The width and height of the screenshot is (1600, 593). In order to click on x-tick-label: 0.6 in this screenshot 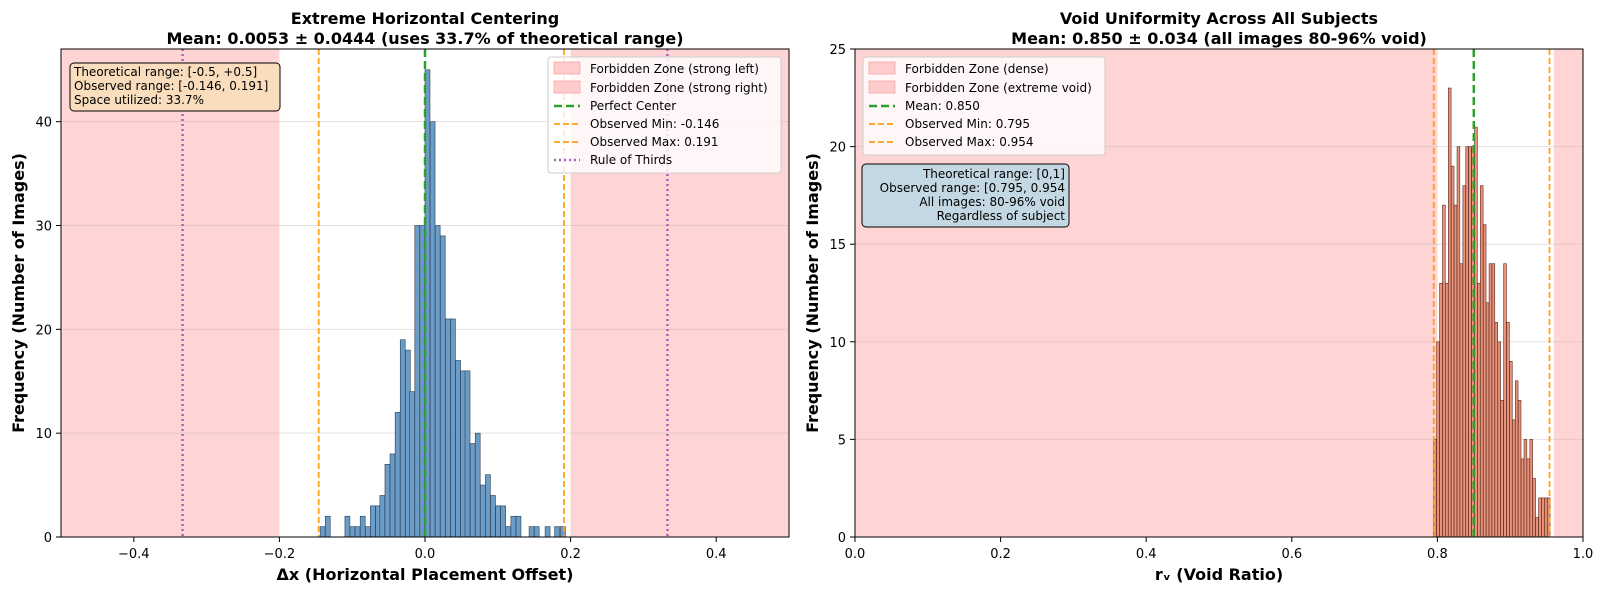, I will do `click(1291, 554)`.